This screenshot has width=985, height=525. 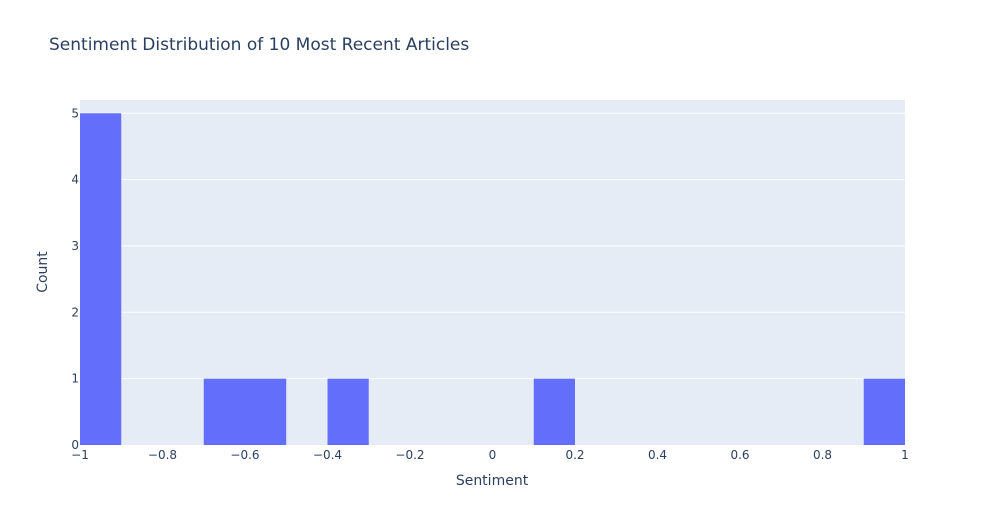 I want to click on x-axis-title: Sentiment, so click(x=492, y=481).